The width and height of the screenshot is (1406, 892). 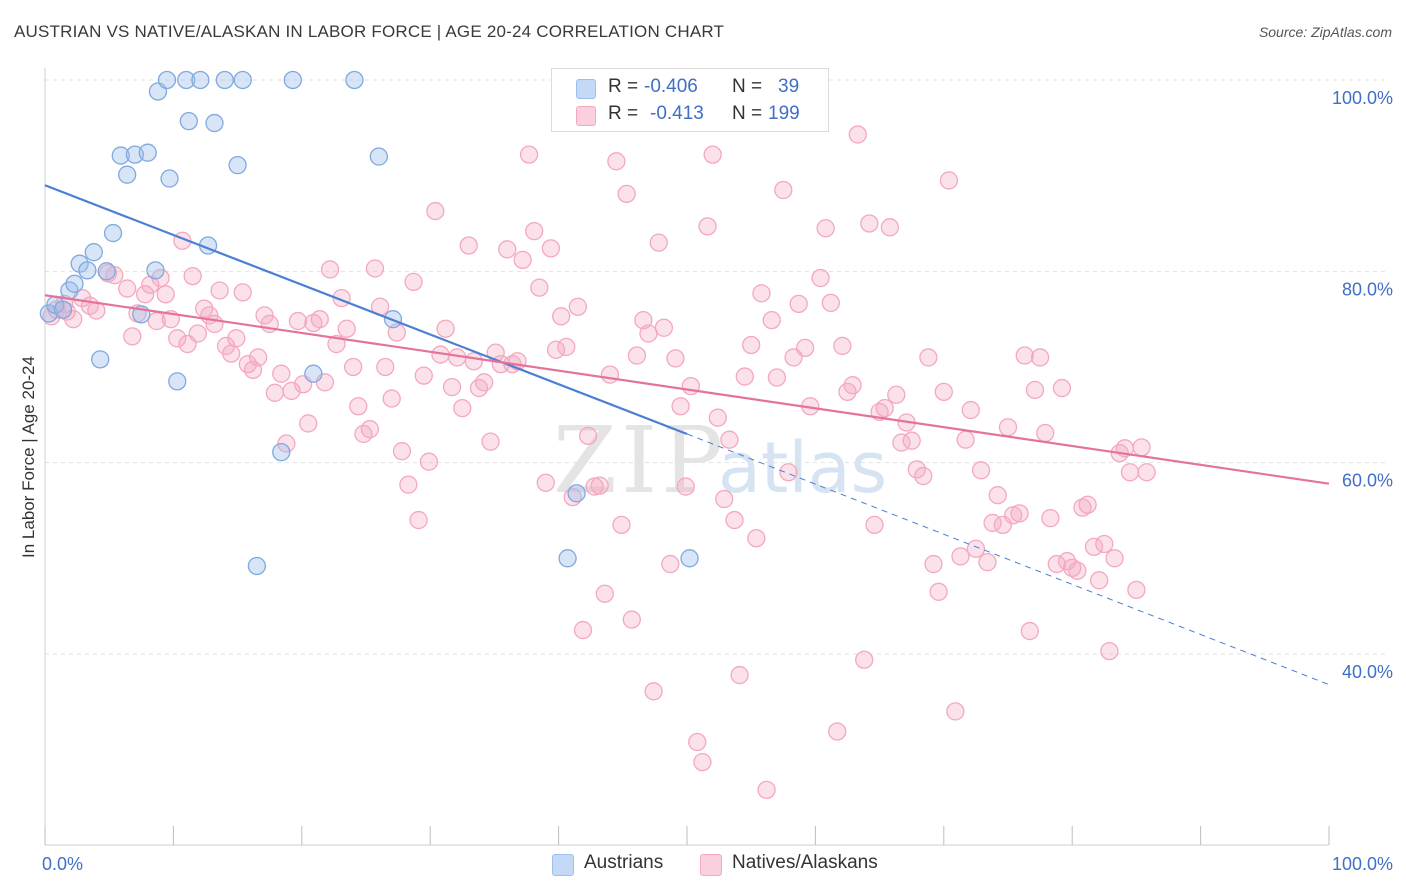 What do you see at coordinates (1362, 385) in the screenshot?
I see `y-tick-labels: 40.0% 60.0% 80.0% 100.0%` at bounding box center [1362, 385].